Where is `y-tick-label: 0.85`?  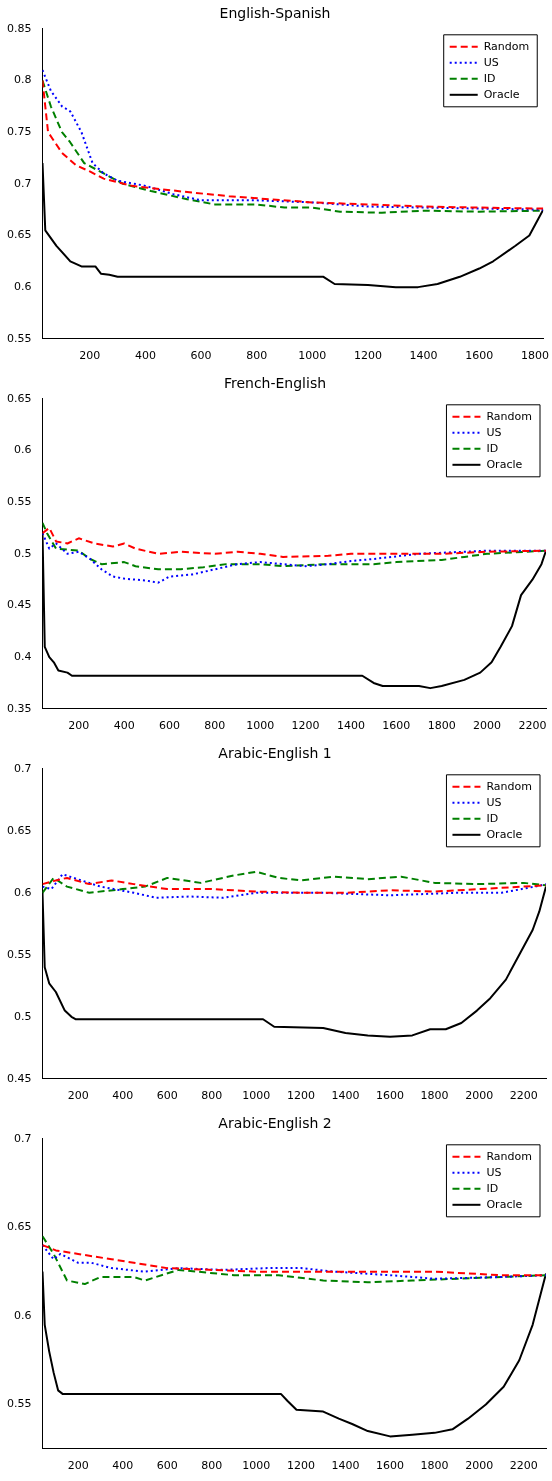
y-tick-label: 0.85 is located at coordinates (19, 28).